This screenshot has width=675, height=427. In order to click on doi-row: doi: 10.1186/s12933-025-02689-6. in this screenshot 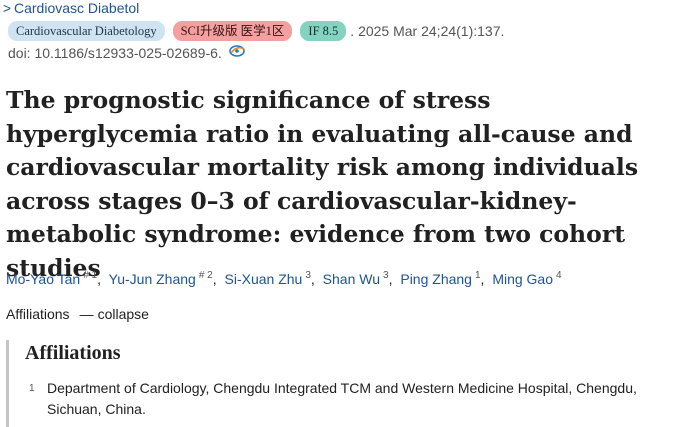, I will do `click(127, 52)`.